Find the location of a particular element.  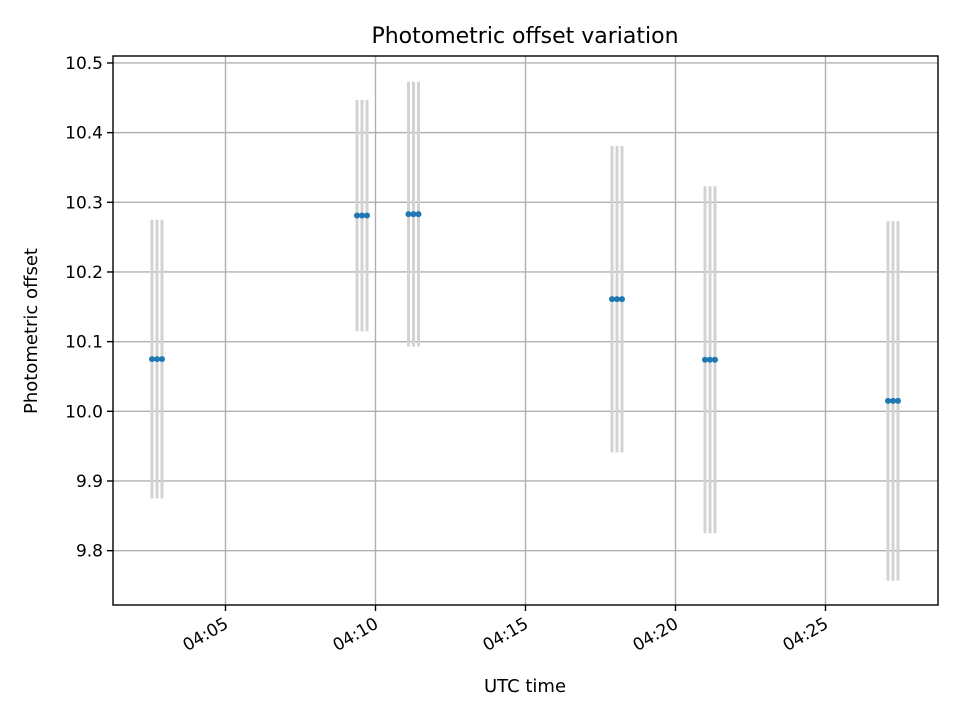

chart-title: Photometric offset variation is located at coordinates (524, 36).